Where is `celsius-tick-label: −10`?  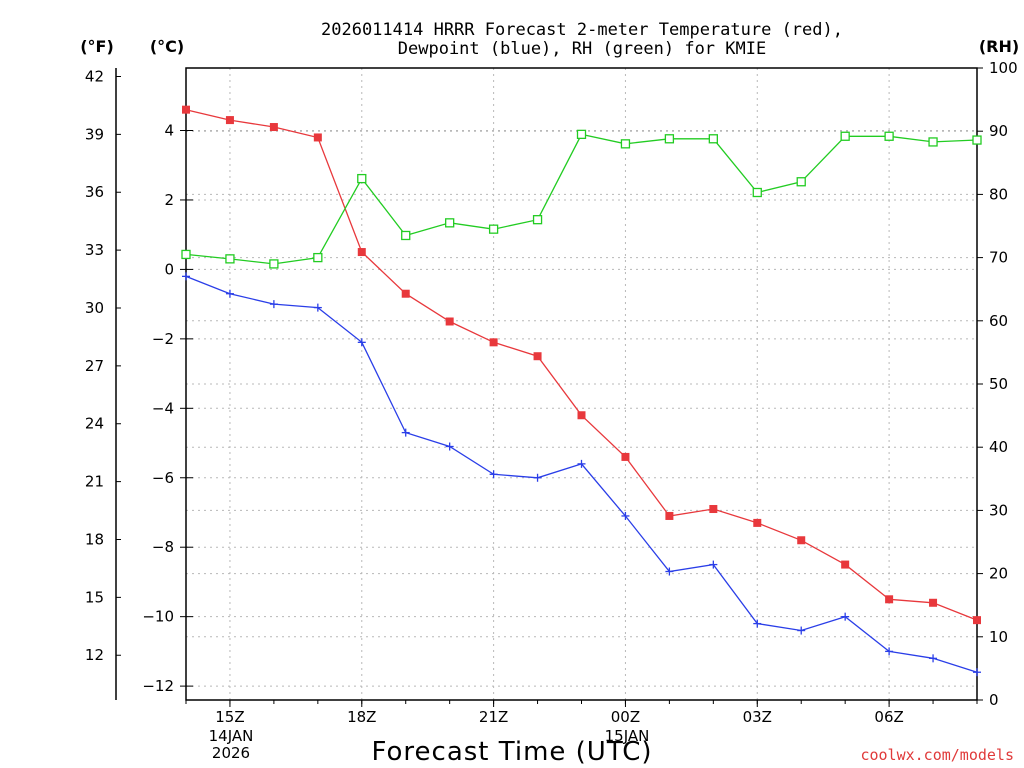
celsius-tick-label: −10 is located at coordinates (158, 617).